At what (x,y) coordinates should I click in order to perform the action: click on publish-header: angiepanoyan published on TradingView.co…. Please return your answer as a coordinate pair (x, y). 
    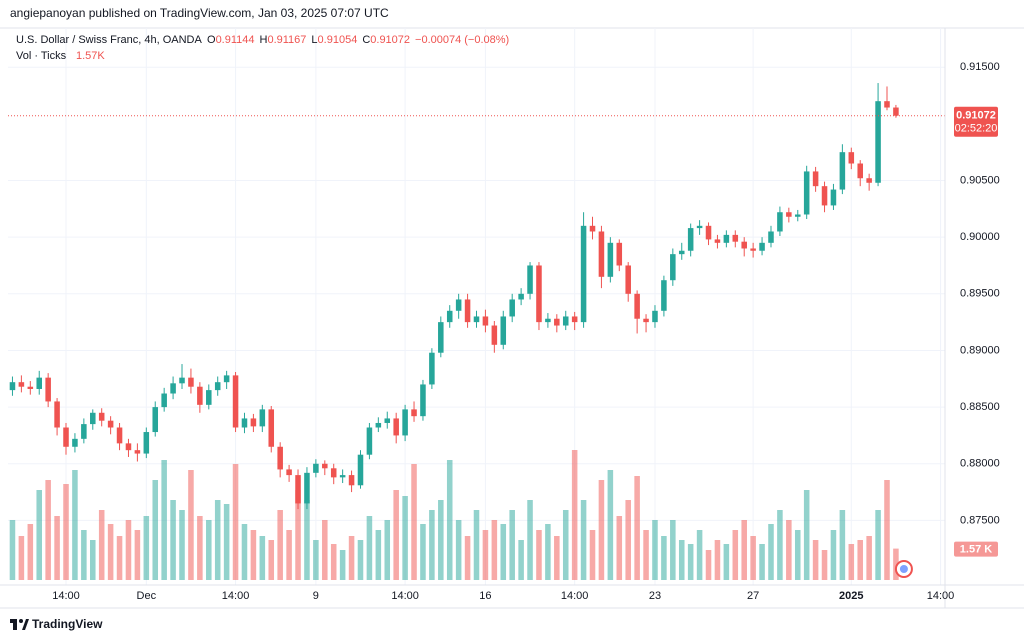
    Looking at the image, I should click on (199, 13).